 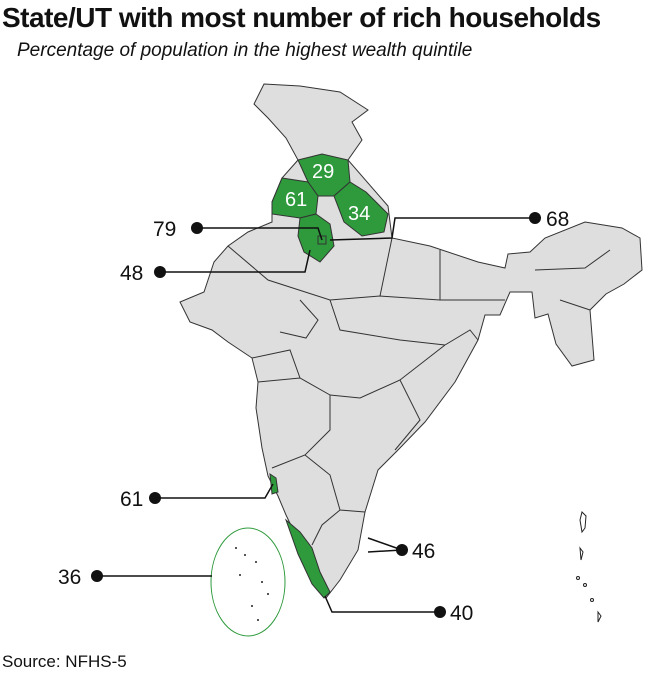 What do you see at coordinates (215, 267) in the screenshot?
I see `callout-haryana: 48` at bounding box center [215, 267].